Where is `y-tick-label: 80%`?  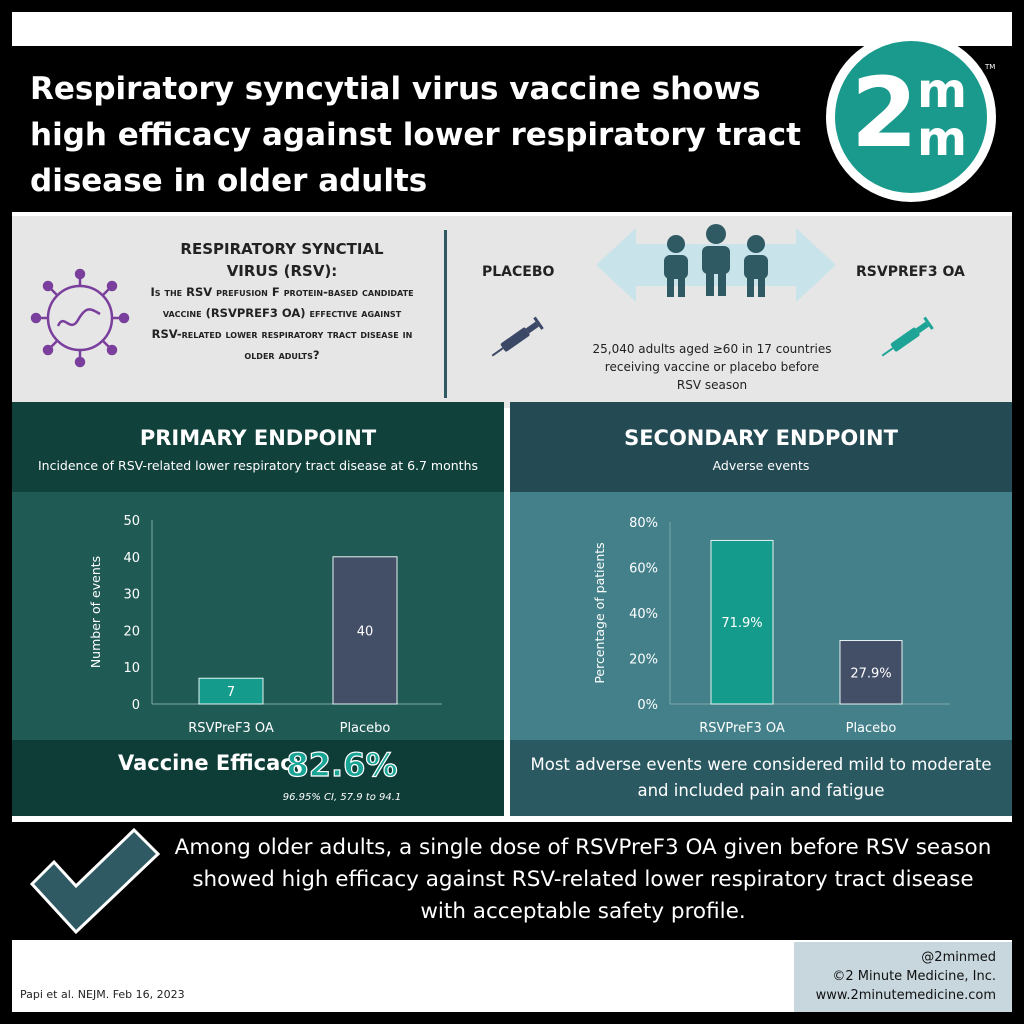 y-tick-label: 80% is located at coordinates (643, 523).